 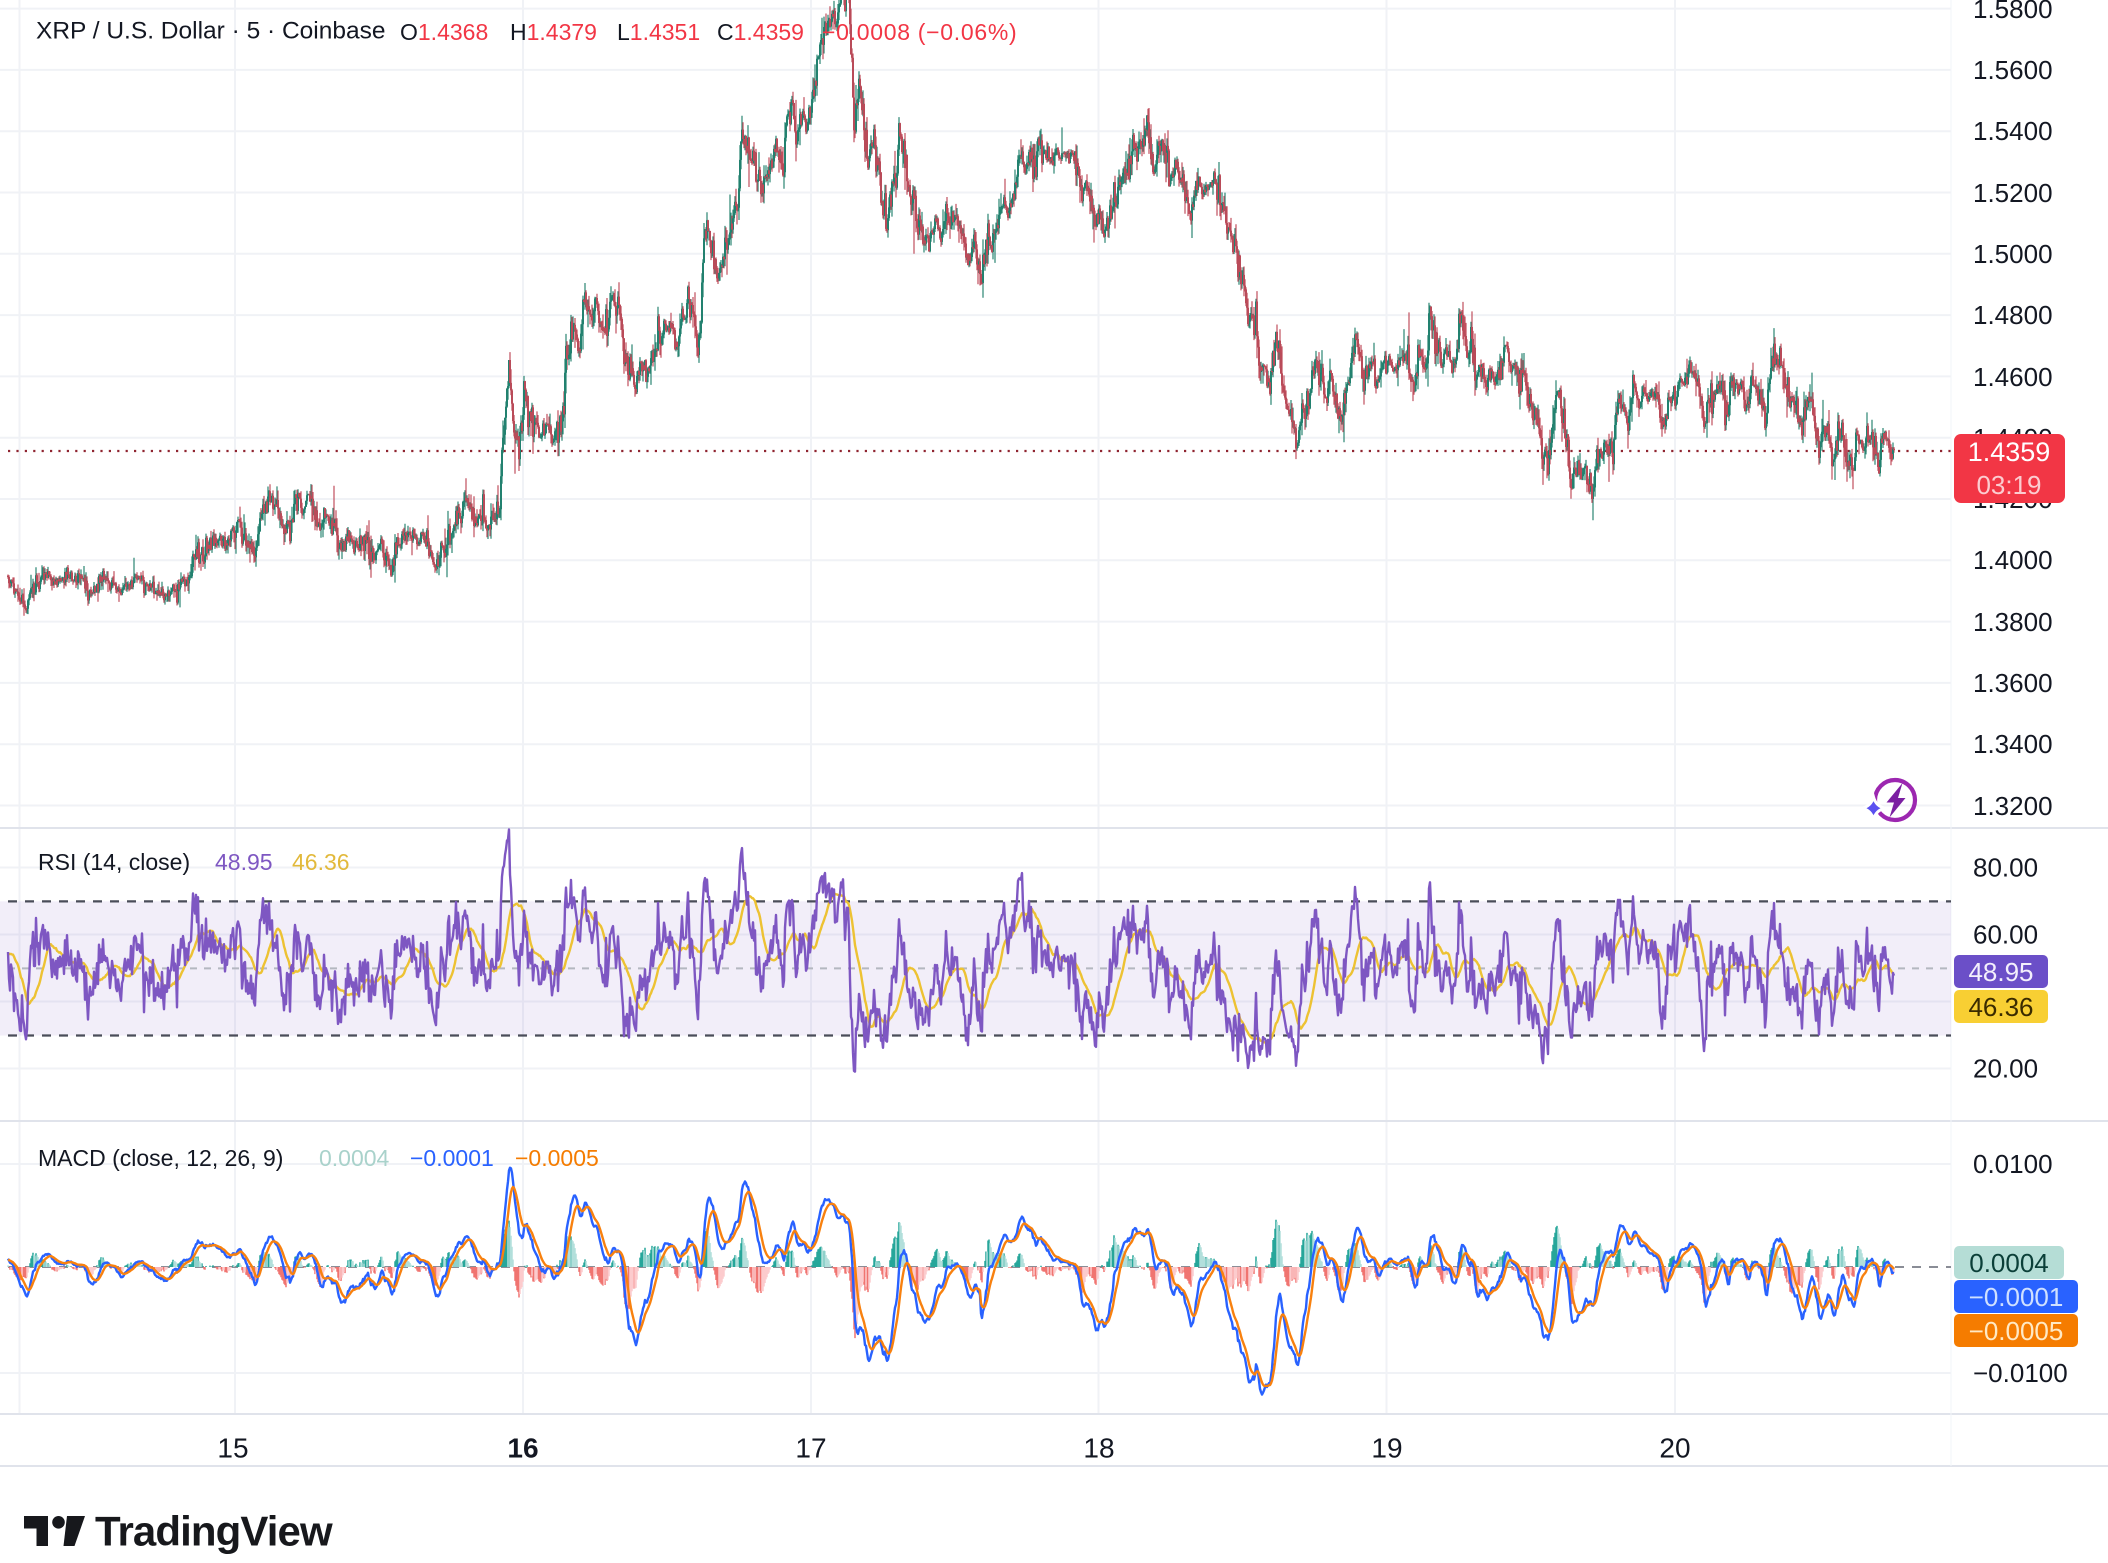 I want to click on svg-text: 16, so click(x=522, y=1448).